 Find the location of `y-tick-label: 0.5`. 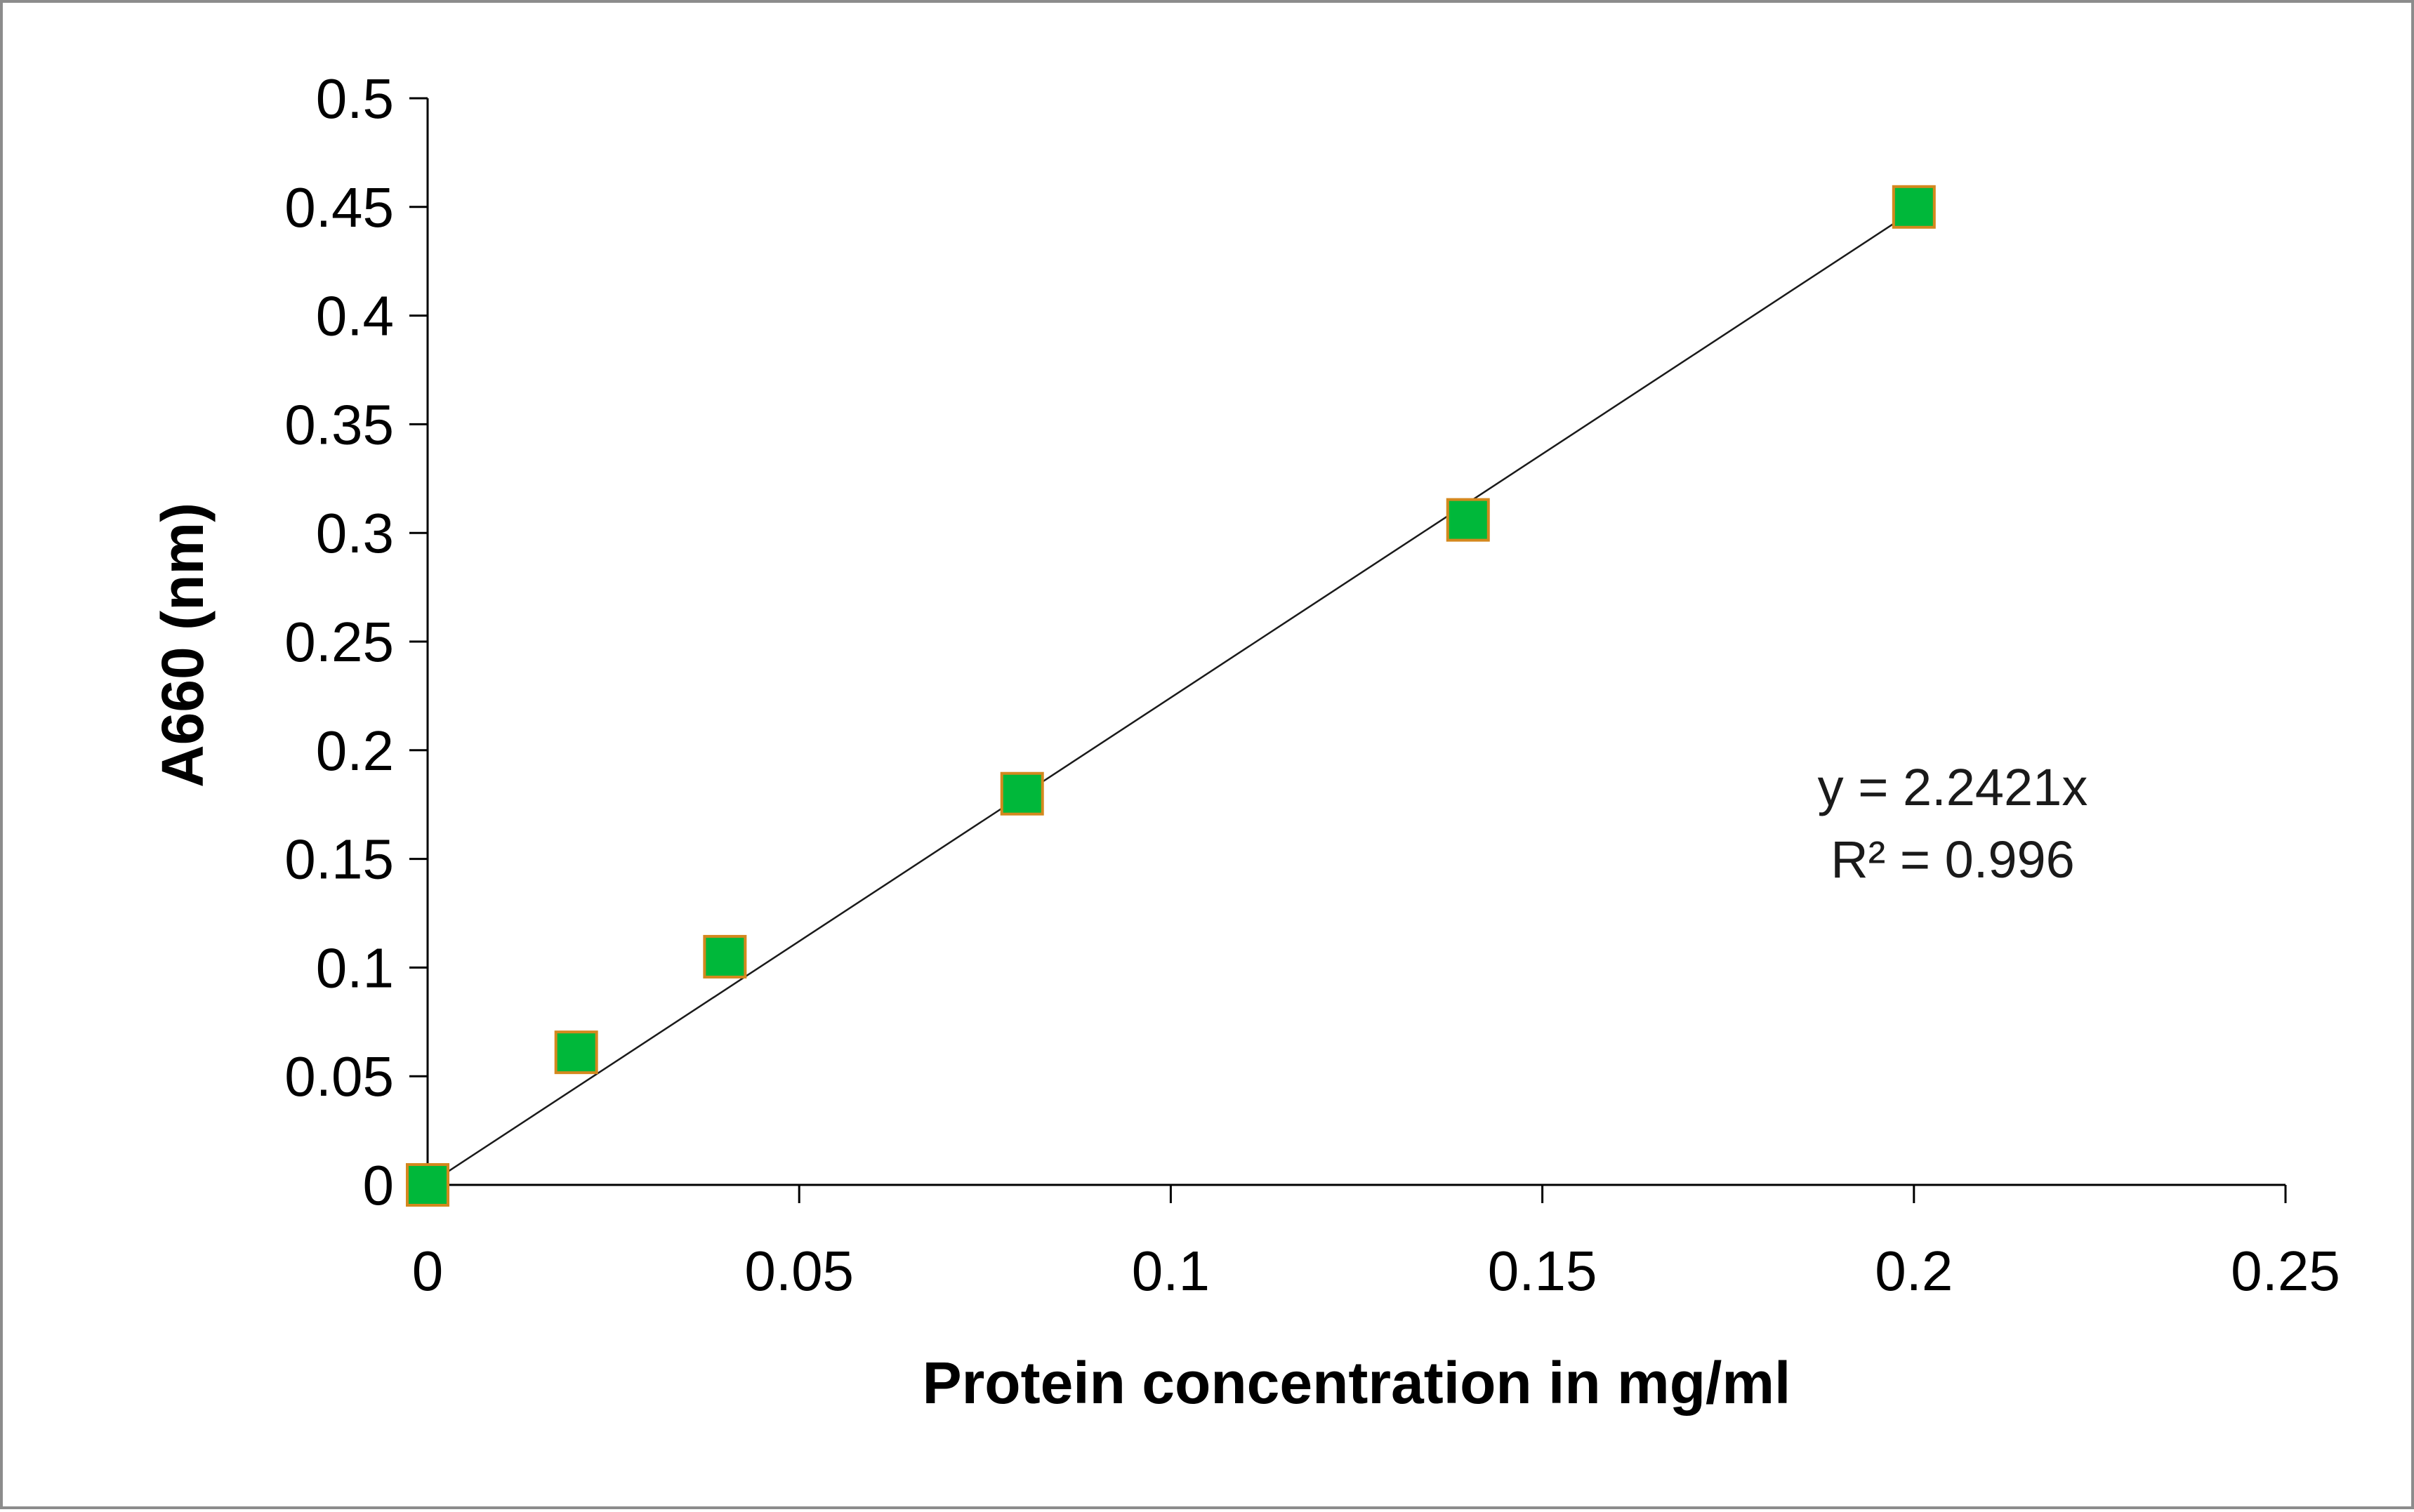

y-tick-label: 0.5 is located at coordinates (355, 98).